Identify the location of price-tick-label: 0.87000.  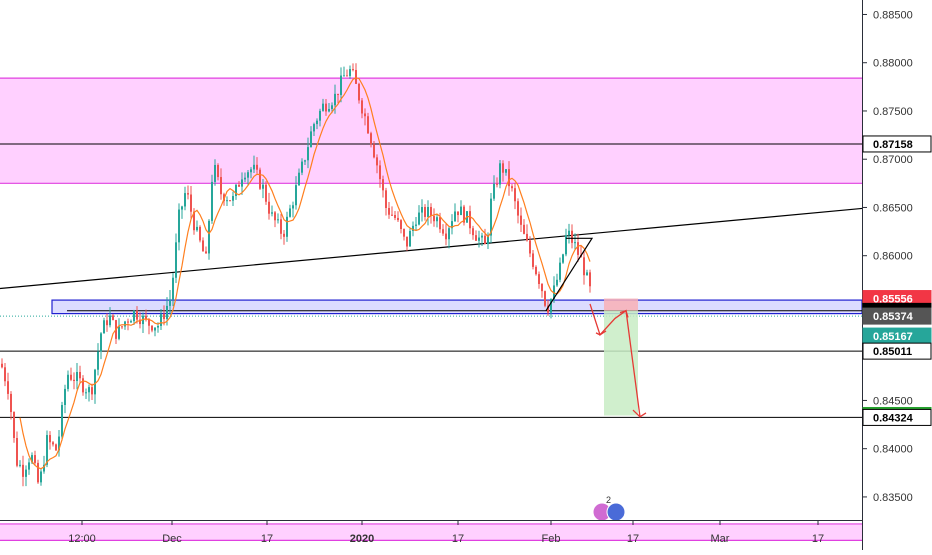
(893, 160).